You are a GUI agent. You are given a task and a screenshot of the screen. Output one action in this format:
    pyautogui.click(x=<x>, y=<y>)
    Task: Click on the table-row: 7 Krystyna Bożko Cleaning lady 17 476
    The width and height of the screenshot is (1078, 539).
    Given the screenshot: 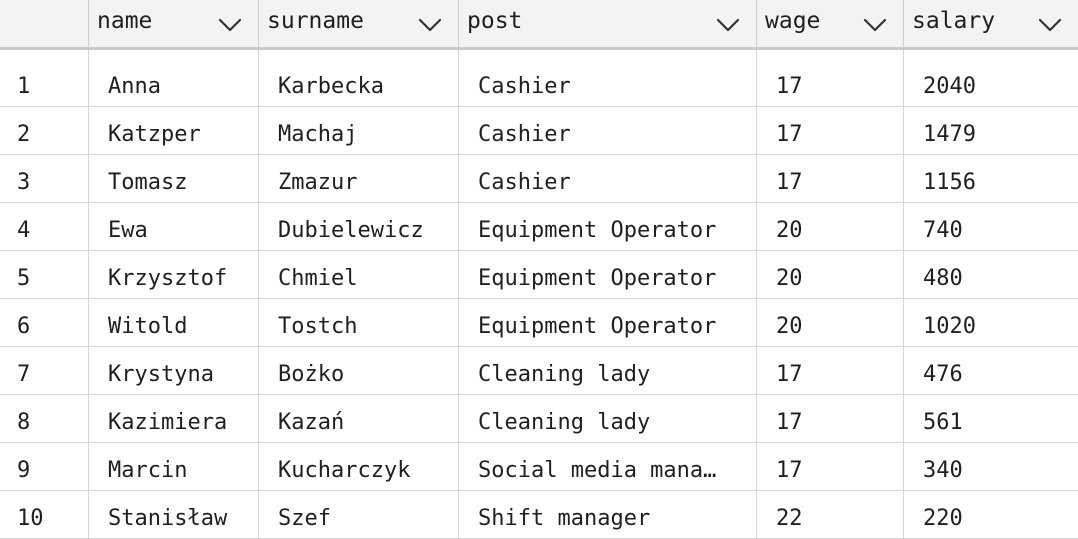 What is the action you would take?
    pyautogui.click(x=539, y=371)
    